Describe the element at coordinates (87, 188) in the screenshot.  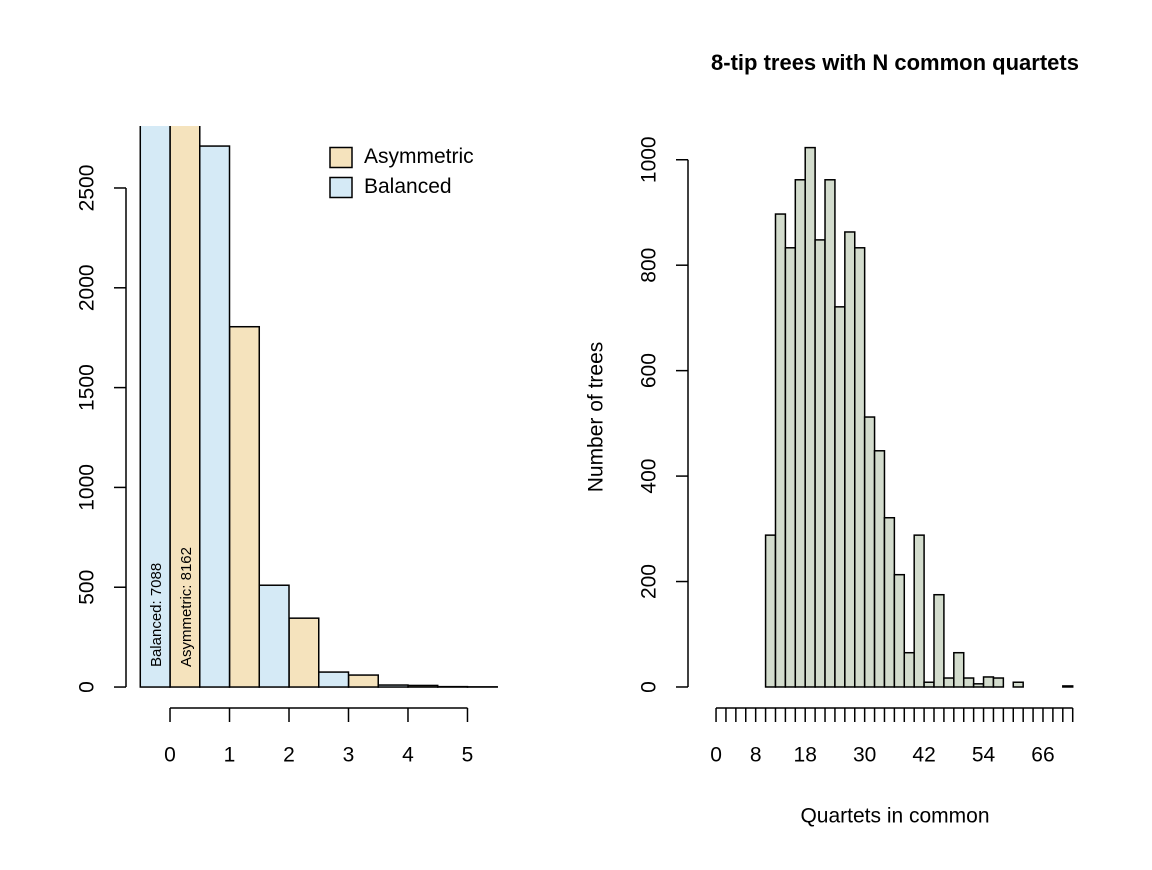
I see `y-tick-label: 2500` at that location.